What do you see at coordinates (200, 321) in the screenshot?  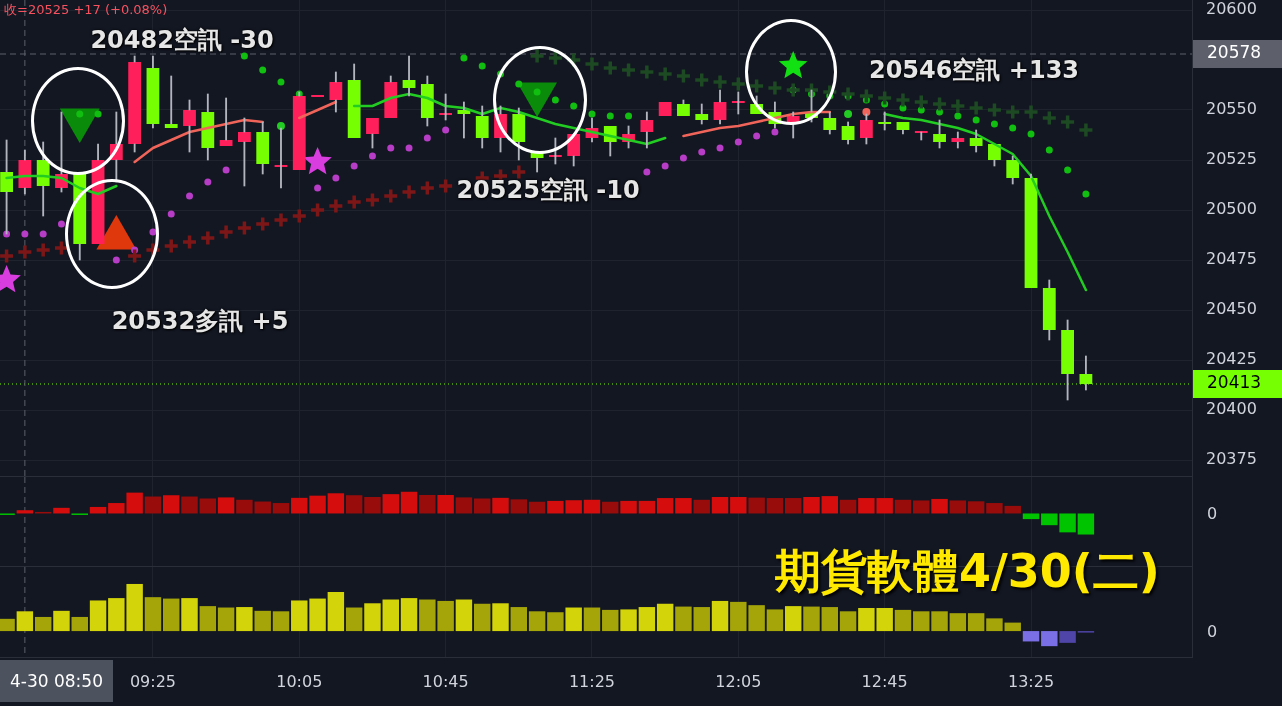 I see `annotation: 20532多訊 +5` at bounding box center [200, 321].